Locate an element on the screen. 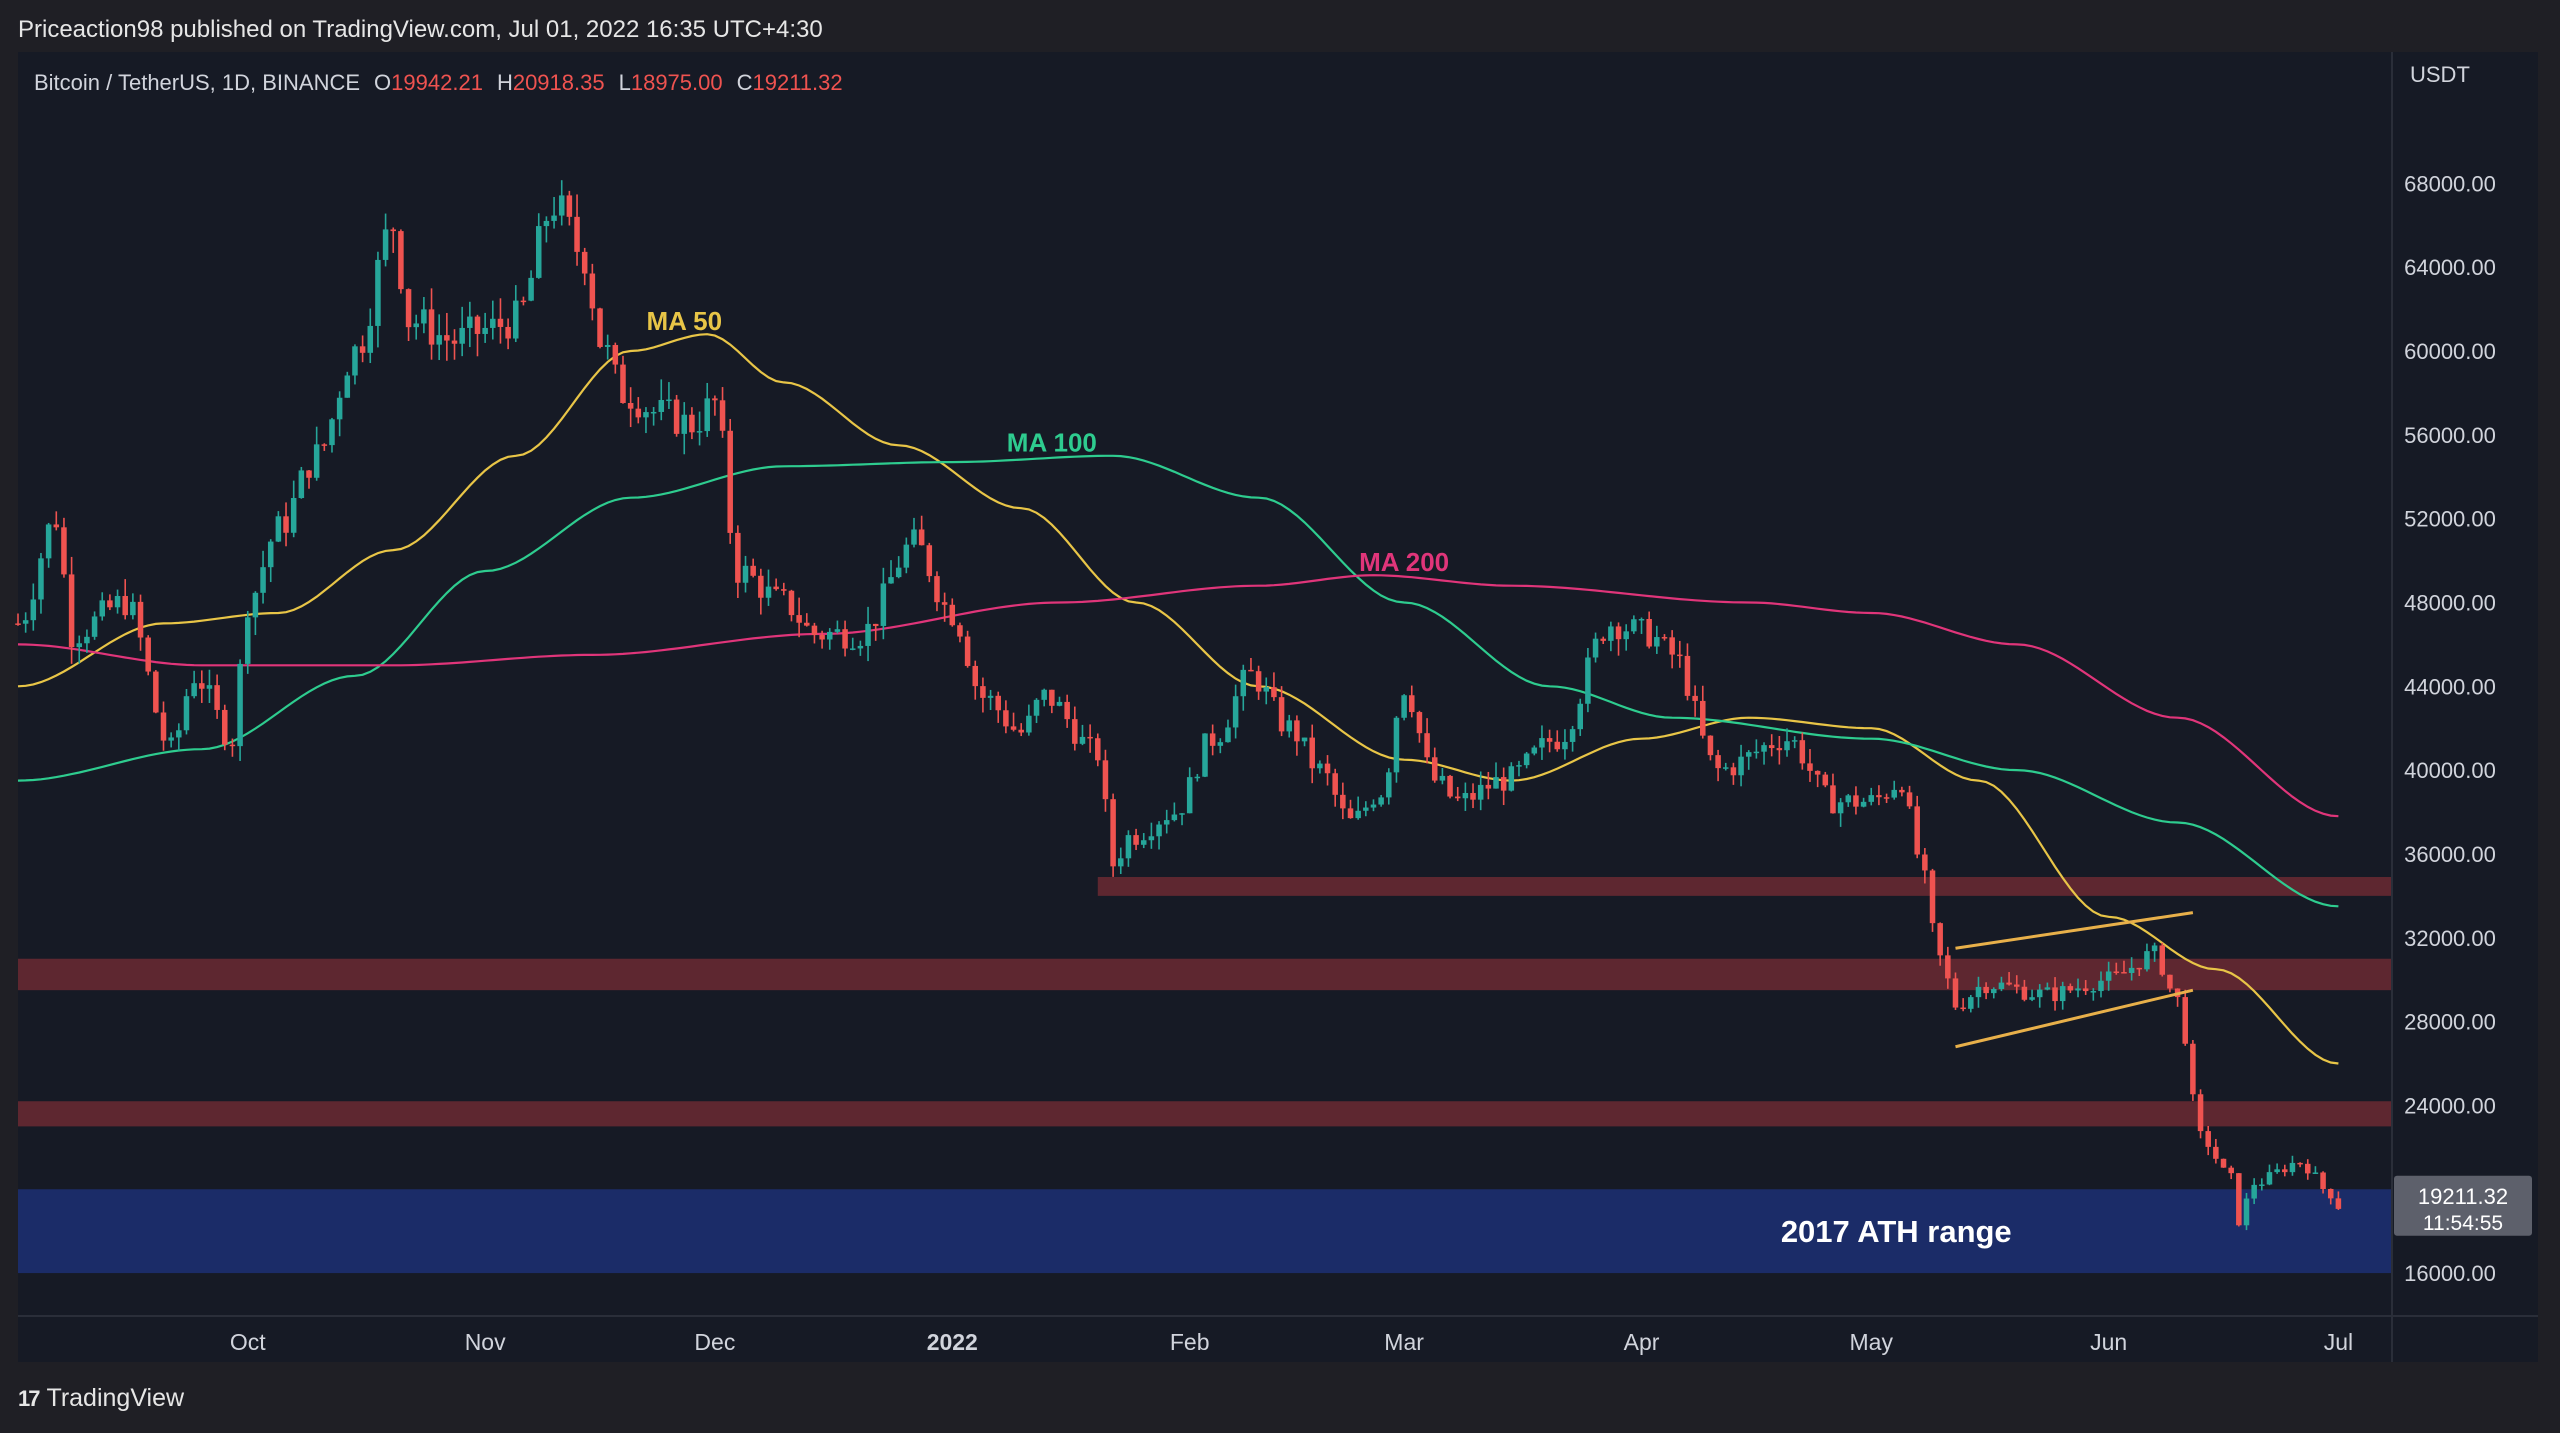 The image size is (2560, 1433). chart-labels-layer: MA 50 MA 100 MA 200 is located at coordinates (1047, 441).